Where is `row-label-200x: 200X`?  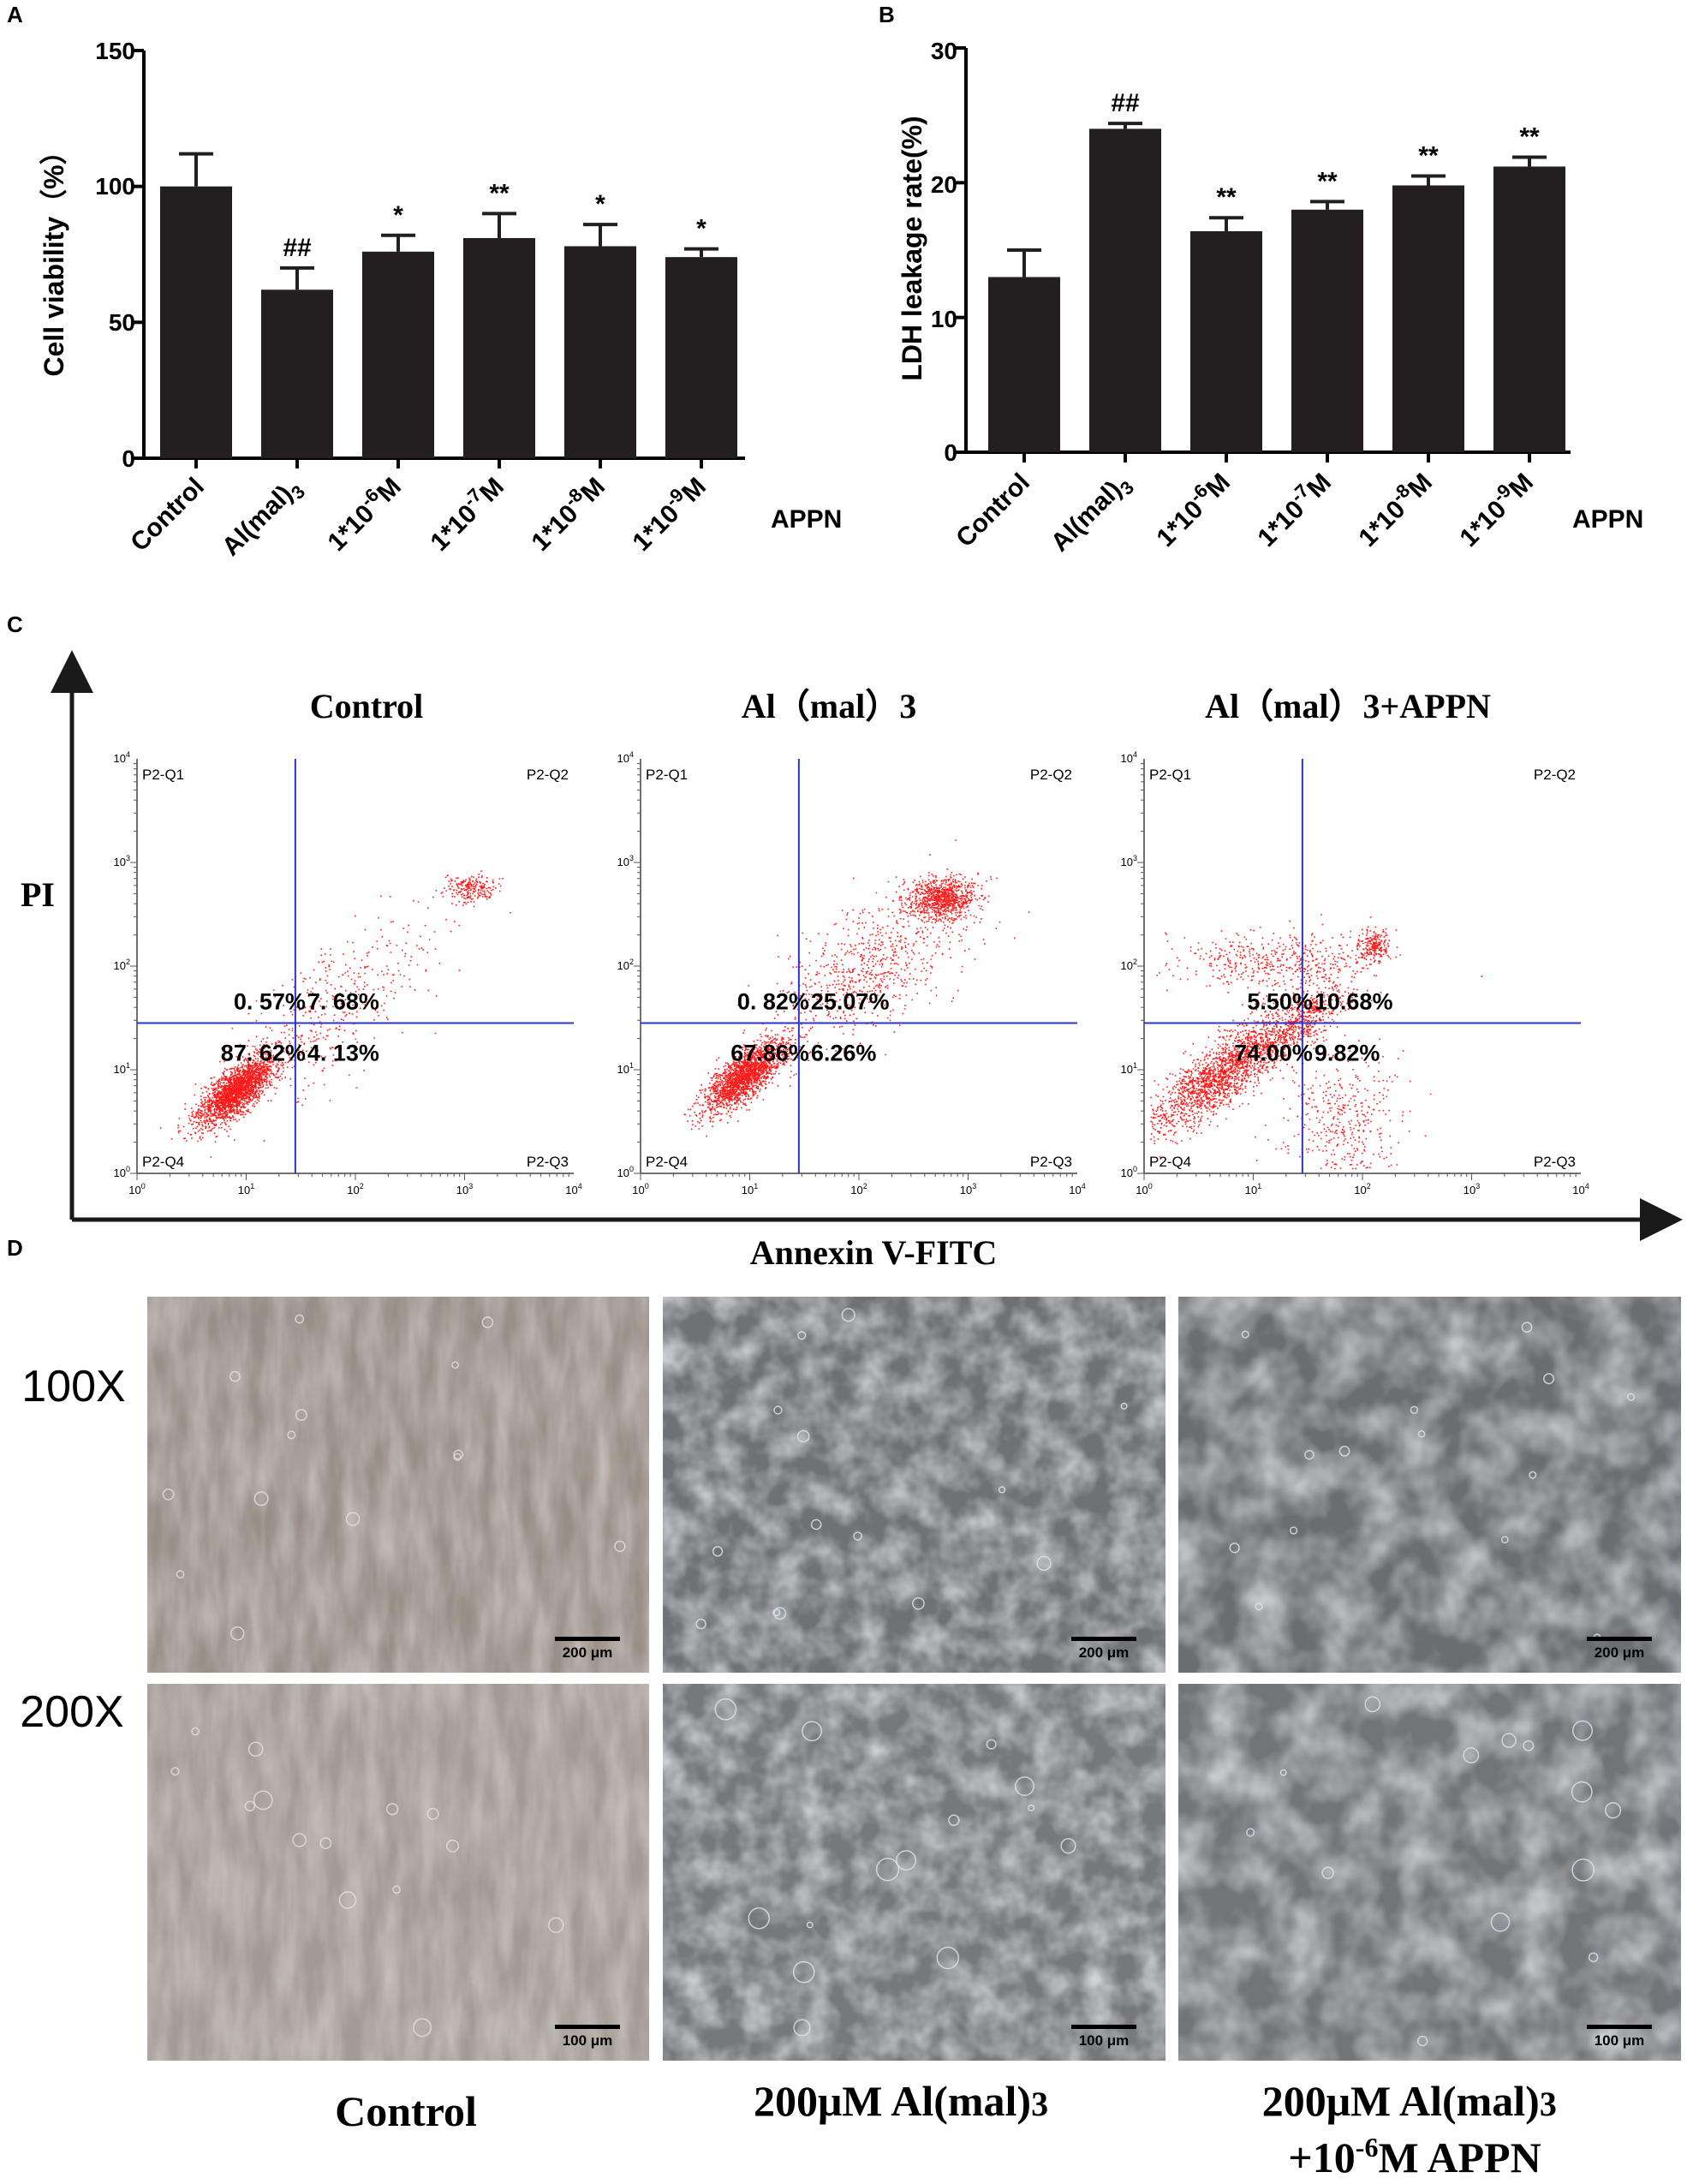 row-label-200x: 200X is located at coordinates (71, 1712).